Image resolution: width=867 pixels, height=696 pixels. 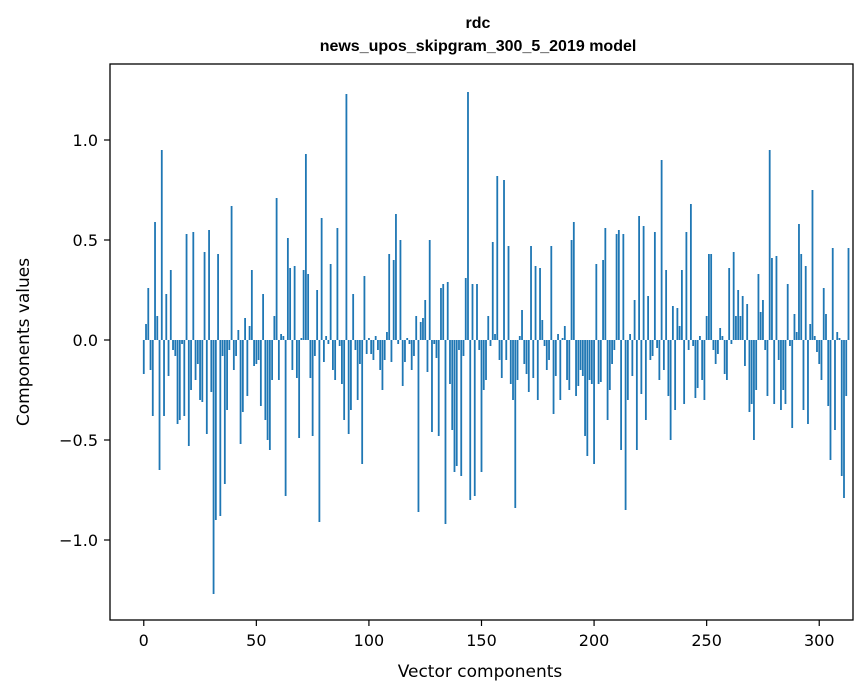 What do you see at coordinates (478, 23) in the screenshot?
I see `chart-title: rdc` at bounding box center [478, 23].